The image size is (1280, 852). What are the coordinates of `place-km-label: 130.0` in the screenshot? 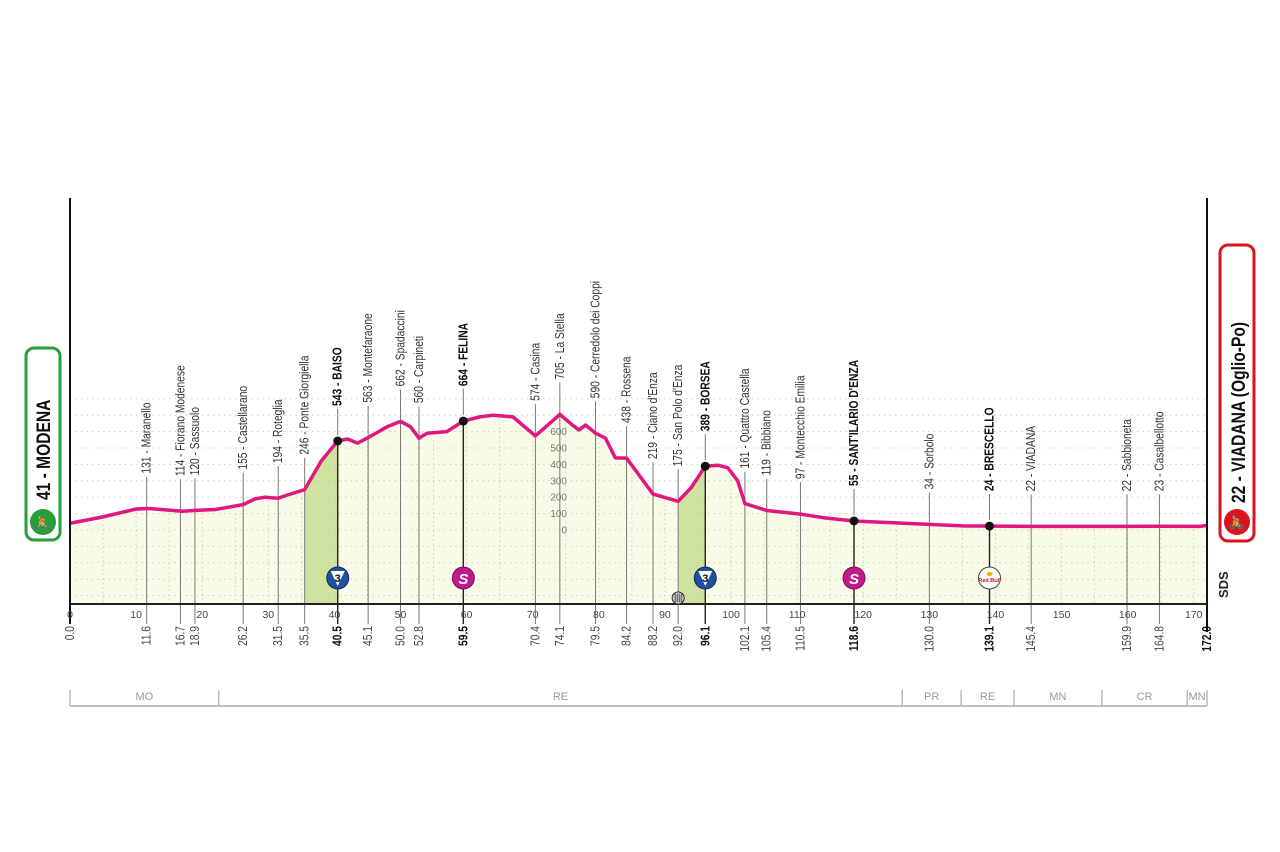 It's located at (930, 639).